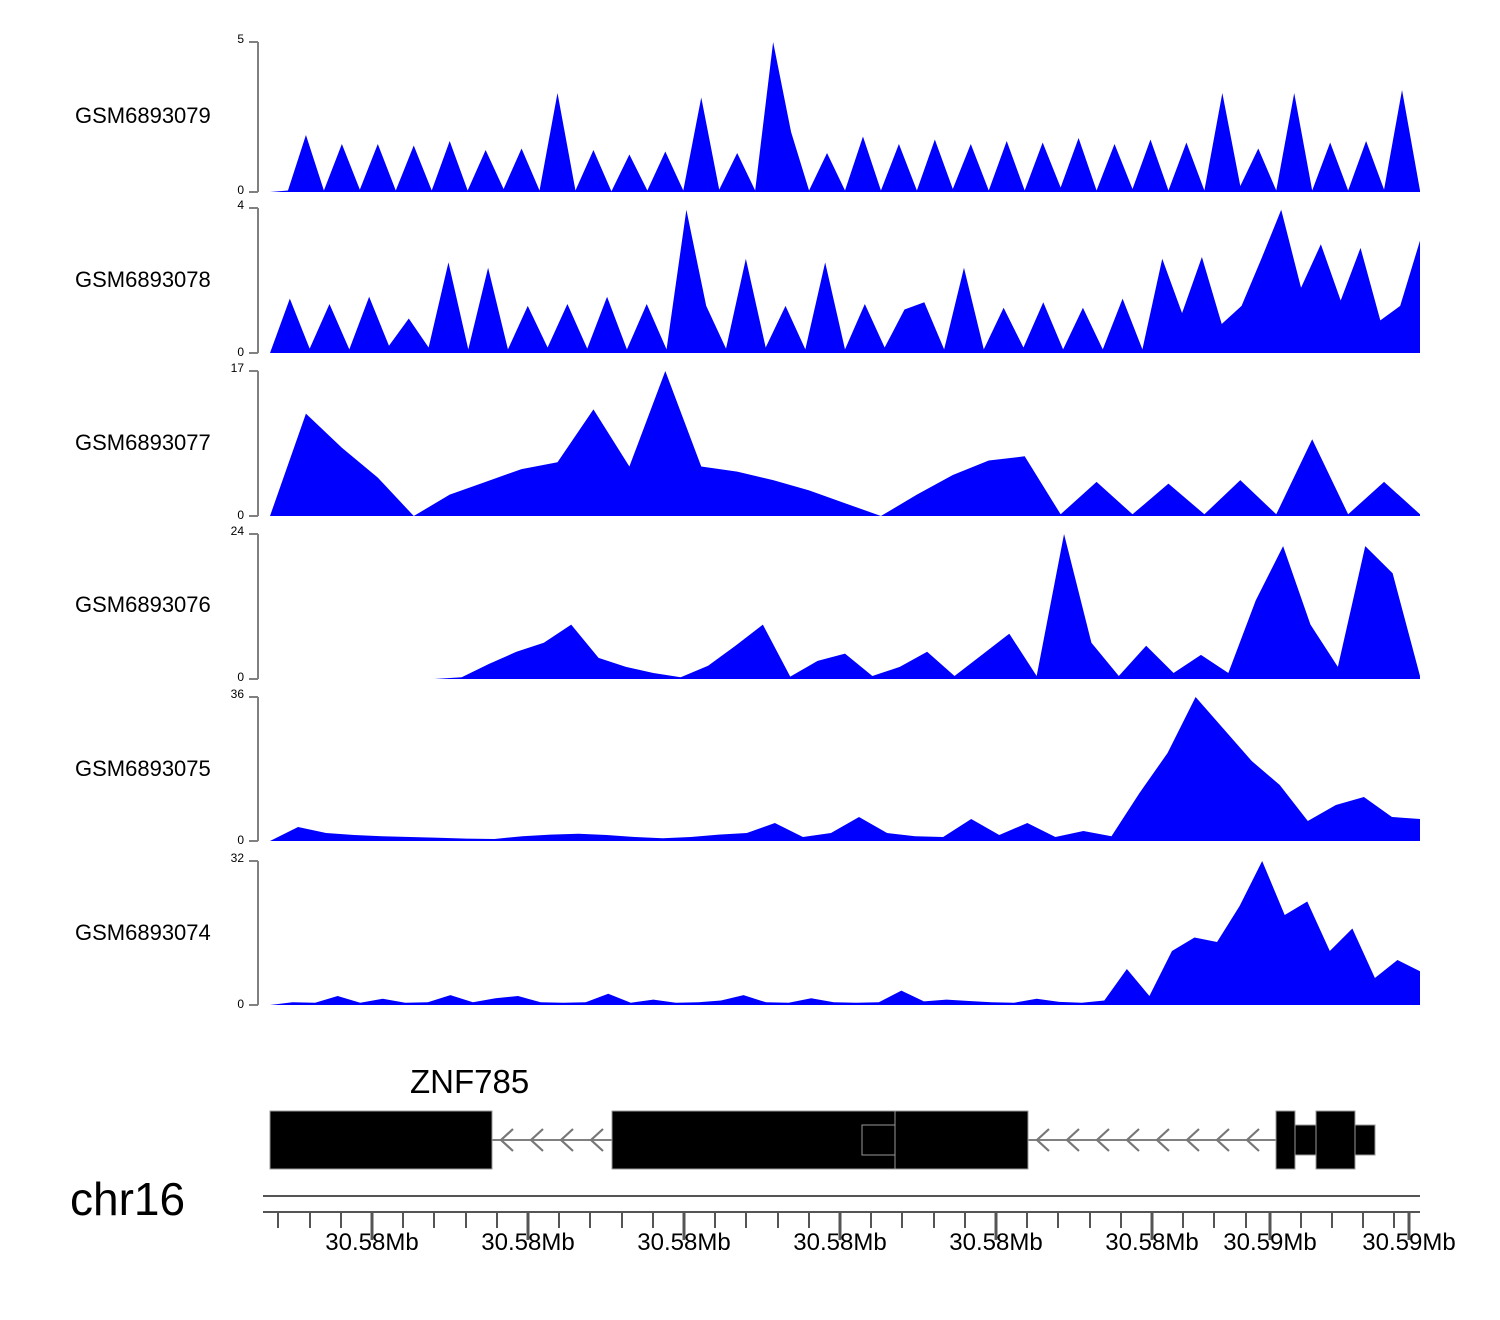  Describe the element at coordinates (240, 190) in the screenshot. I see `axis-zero-label-0: 0` at that location.